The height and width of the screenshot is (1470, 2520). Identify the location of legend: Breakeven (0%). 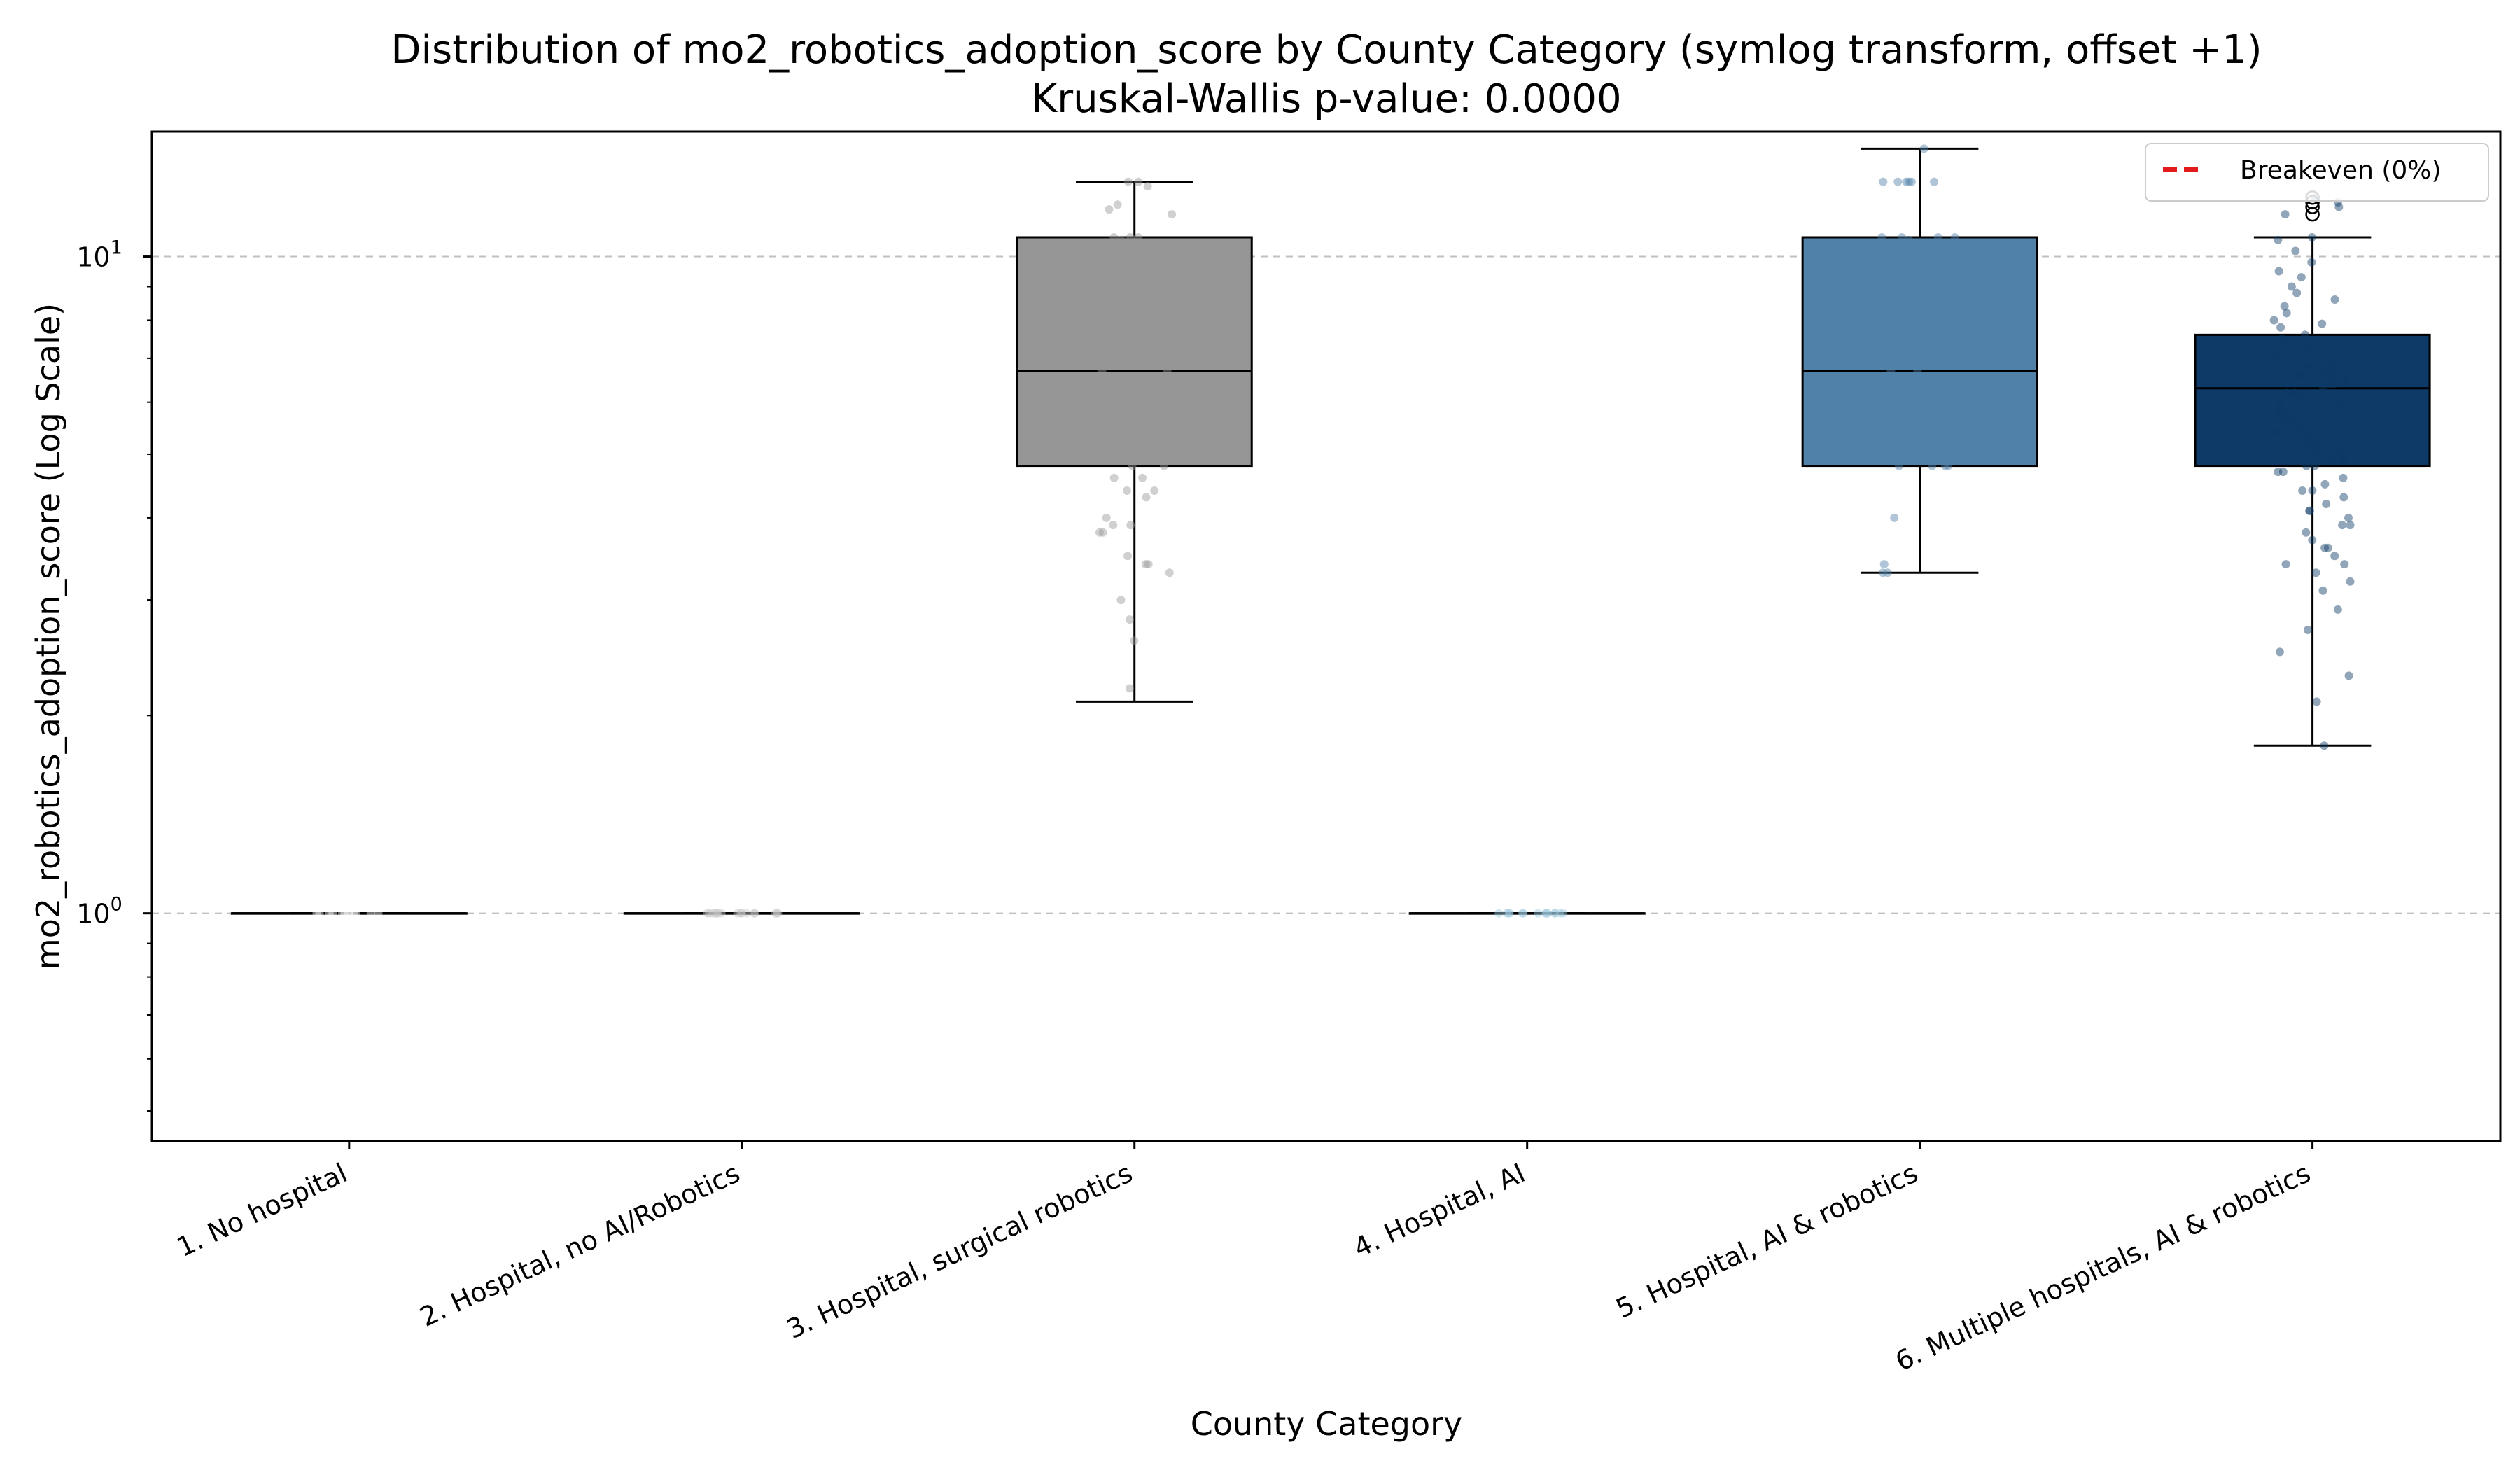
(2317, 172).